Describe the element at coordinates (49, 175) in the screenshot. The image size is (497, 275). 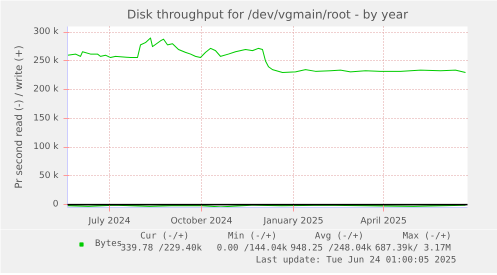
I see `y-tick-label: 50 k` at that location.